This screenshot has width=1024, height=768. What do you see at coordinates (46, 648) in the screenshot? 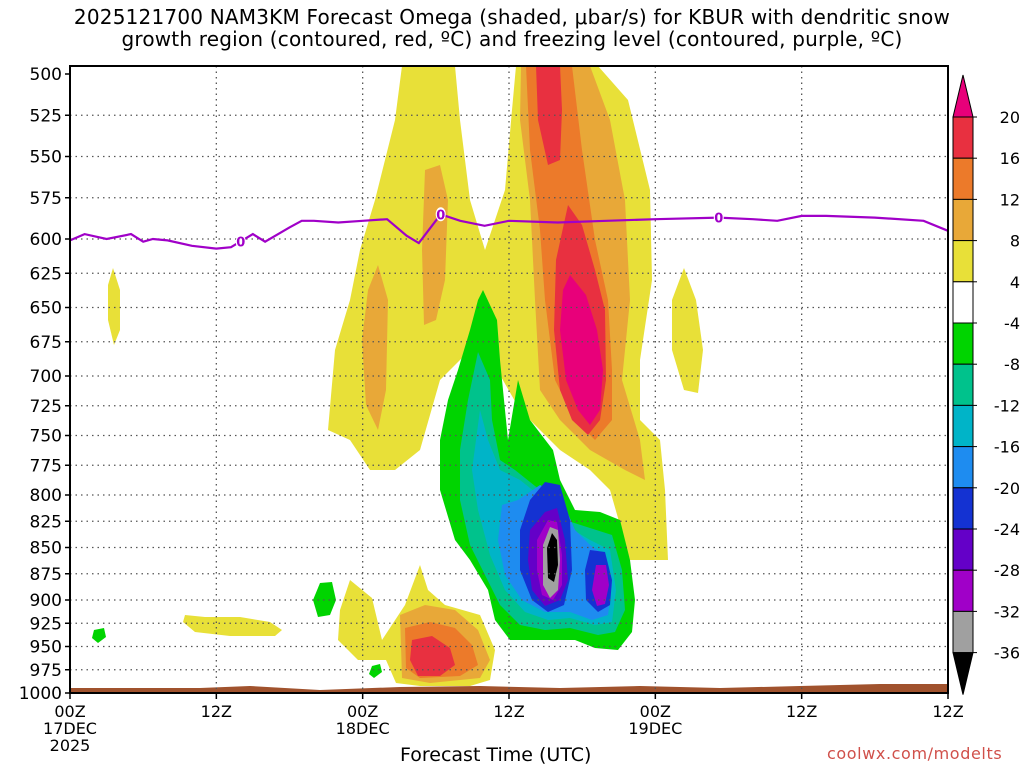
I see `y-tick-label: 950` at bounding box center [46, 648].